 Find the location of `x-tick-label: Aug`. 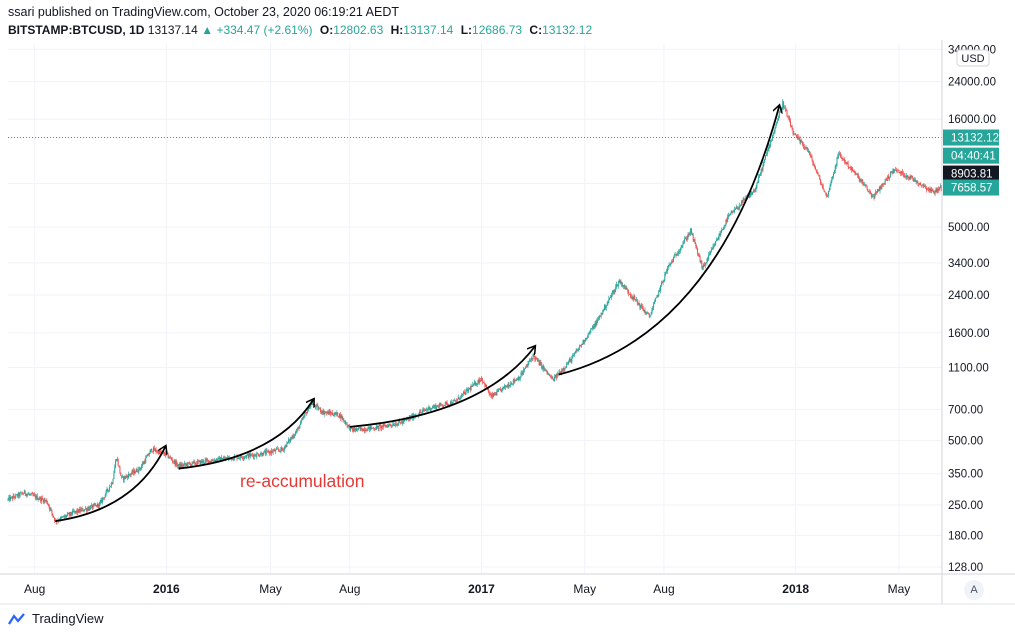

x-tick-label: Aug is located at coordinates (663, 589).